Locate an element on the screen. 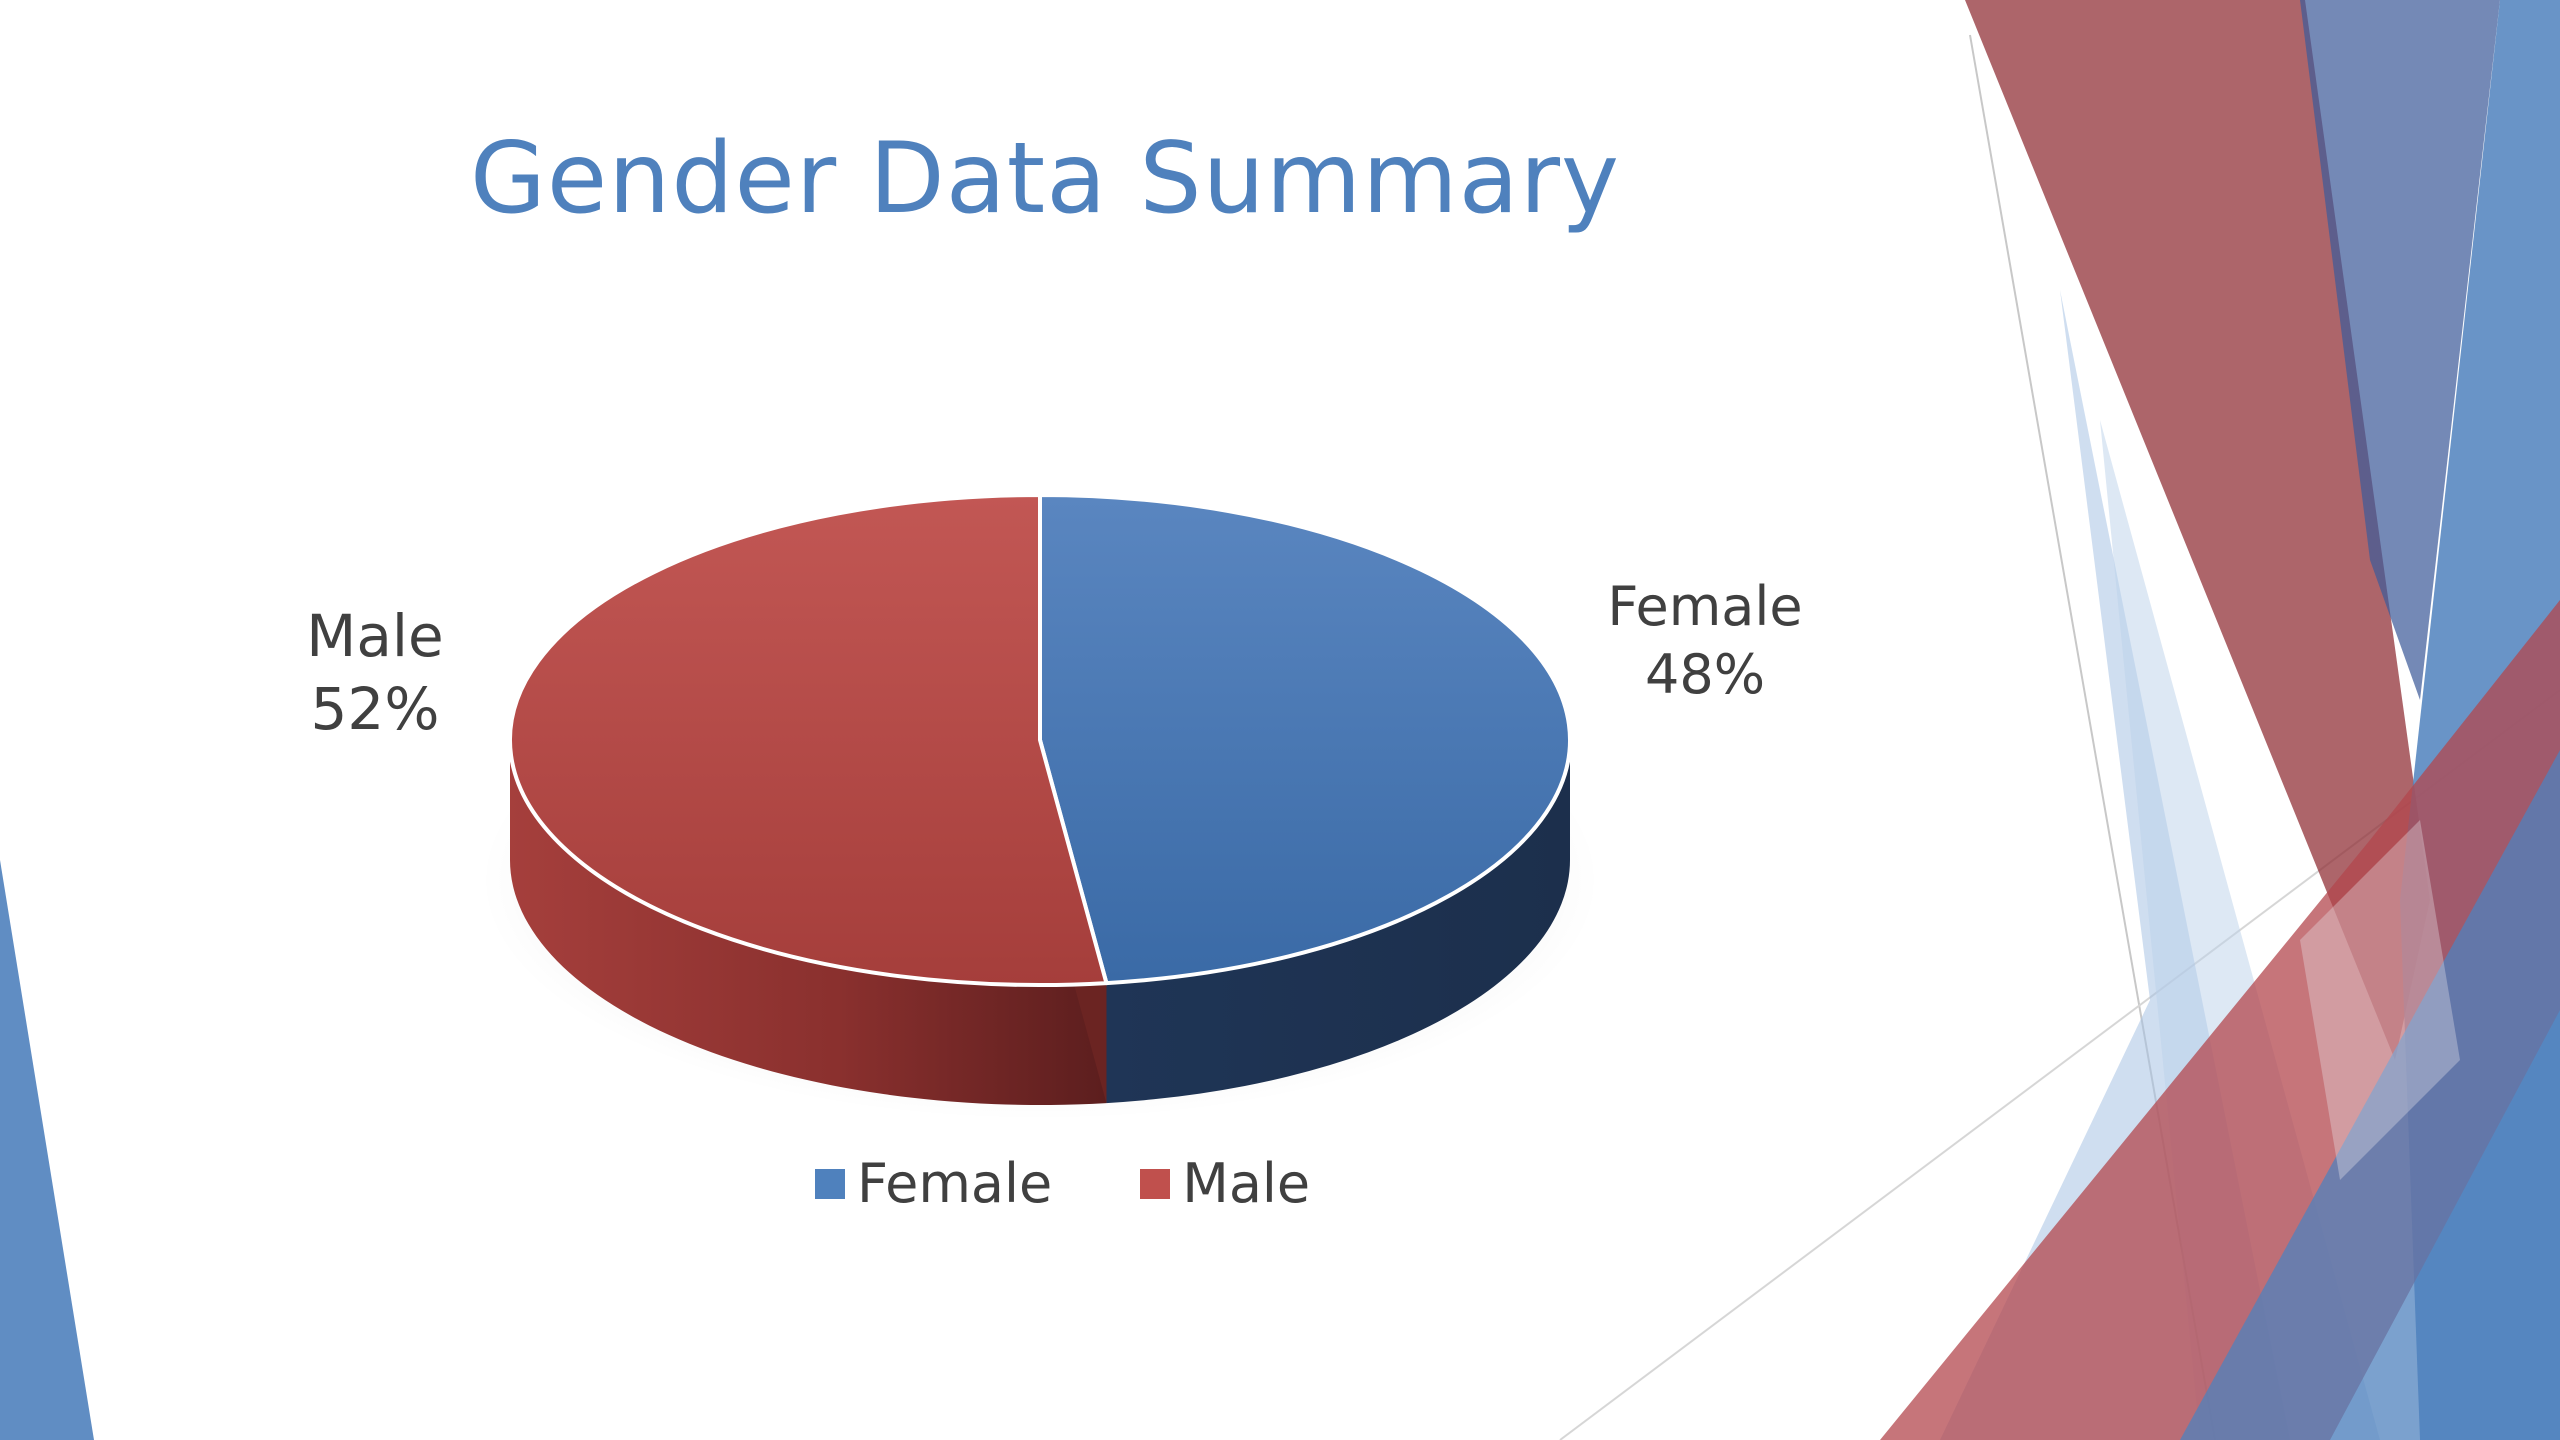 The image size is (2560, 1440). pie-slice-female is located at coordinates (1305, 739).